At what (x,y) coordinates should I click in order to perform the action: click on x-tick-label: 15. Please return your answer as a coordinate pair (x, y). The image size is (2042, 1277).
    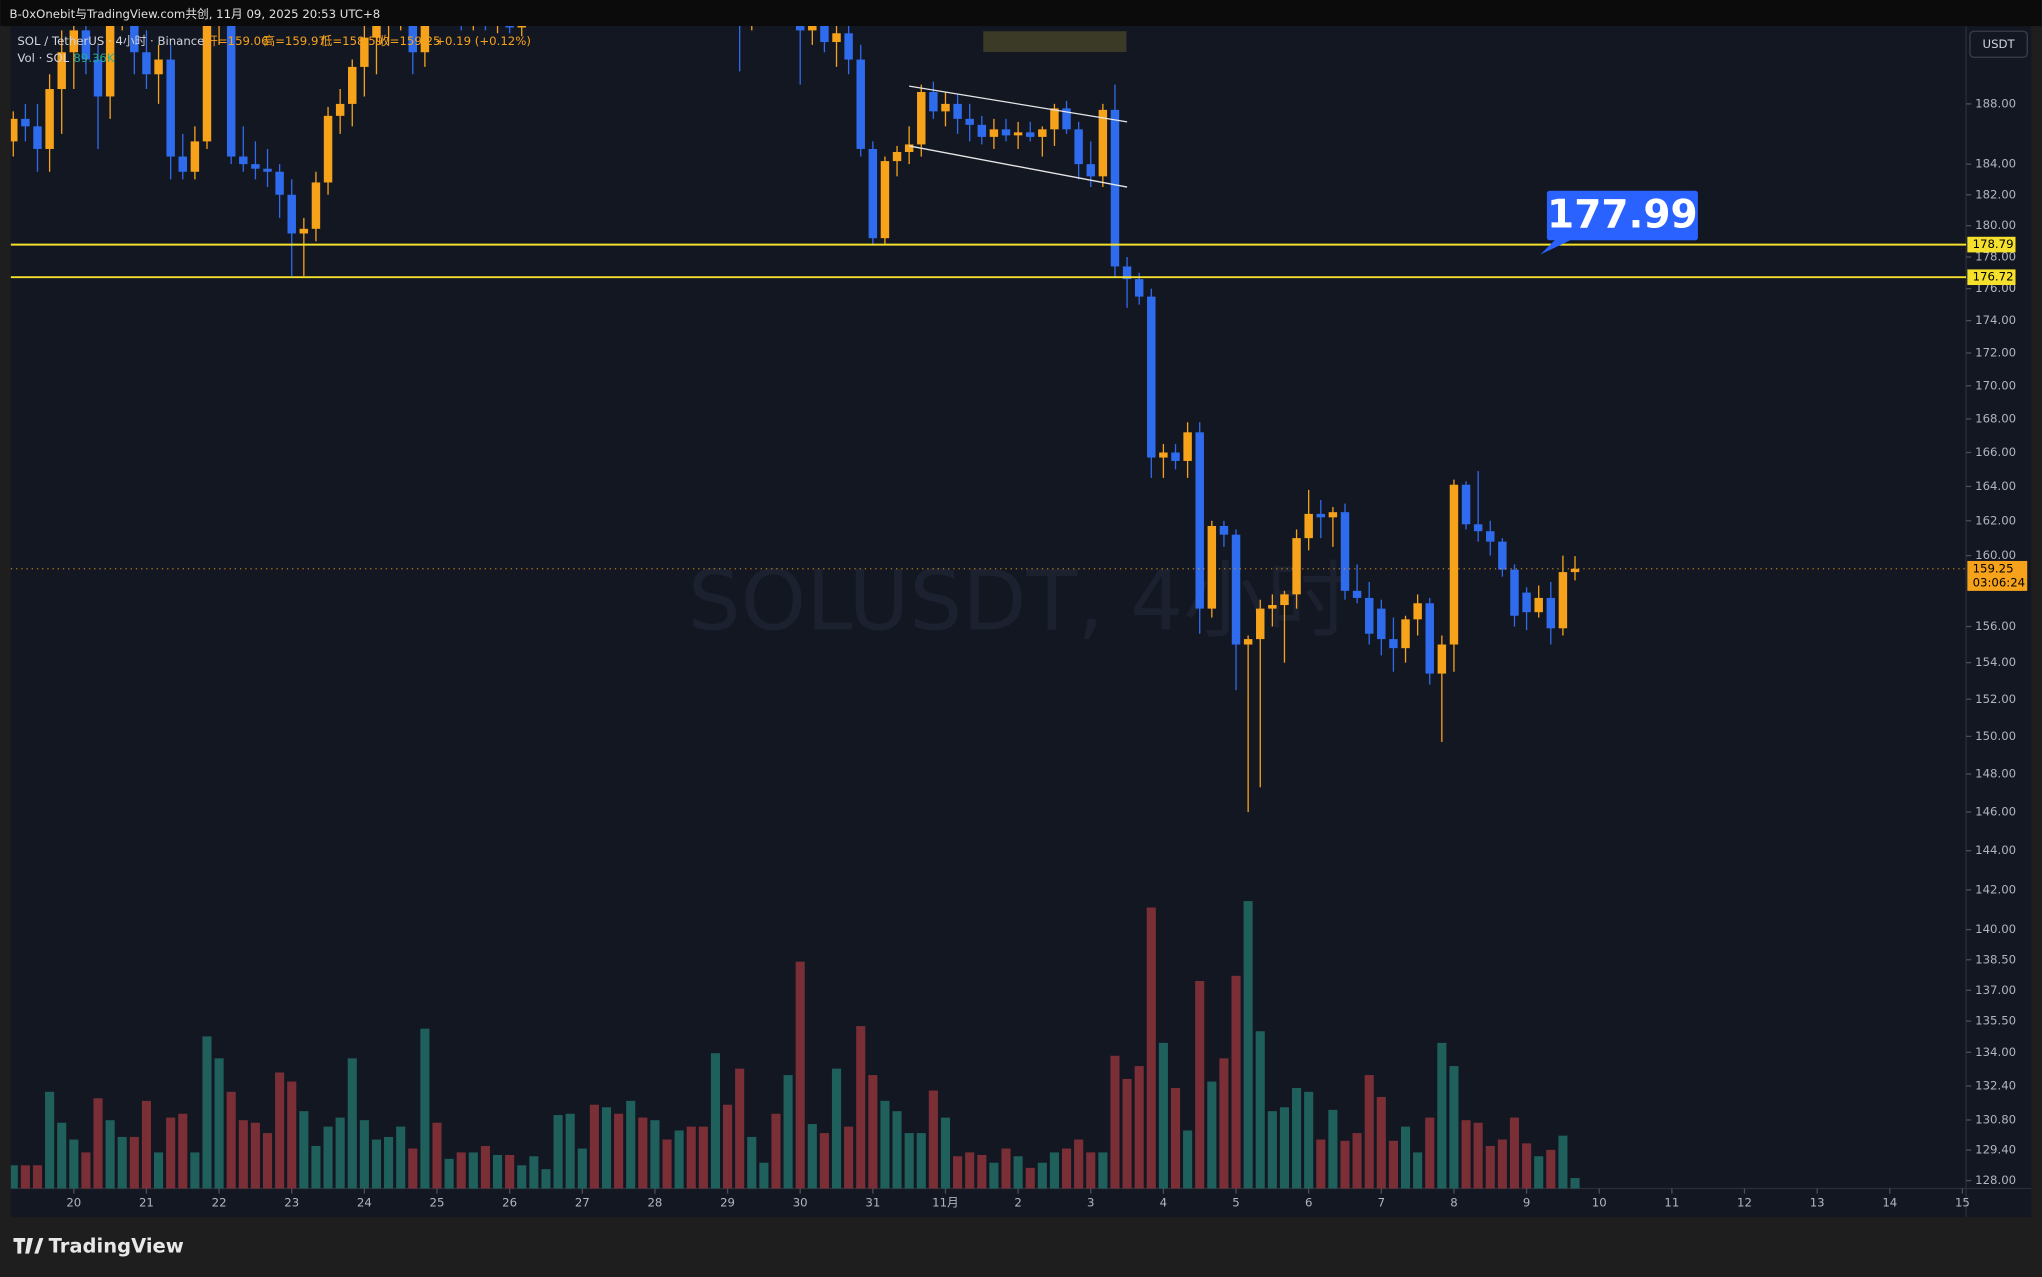
    Looking at the image, I should click on (1962, 1202).